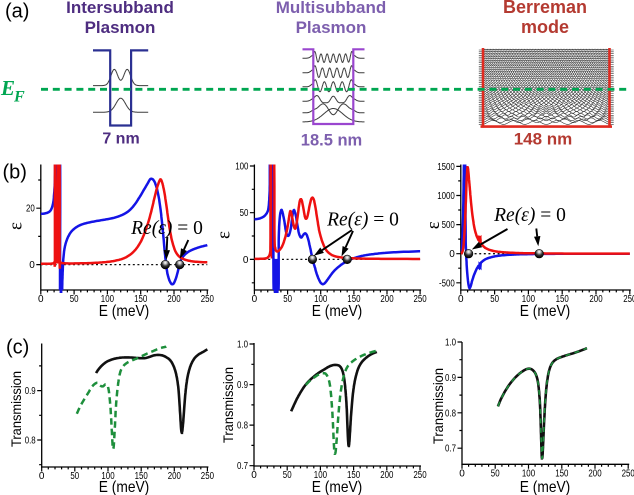 The width and height of the screenshot is (634, 495). I want to click on svg-text: 1000, so click(446, 196).